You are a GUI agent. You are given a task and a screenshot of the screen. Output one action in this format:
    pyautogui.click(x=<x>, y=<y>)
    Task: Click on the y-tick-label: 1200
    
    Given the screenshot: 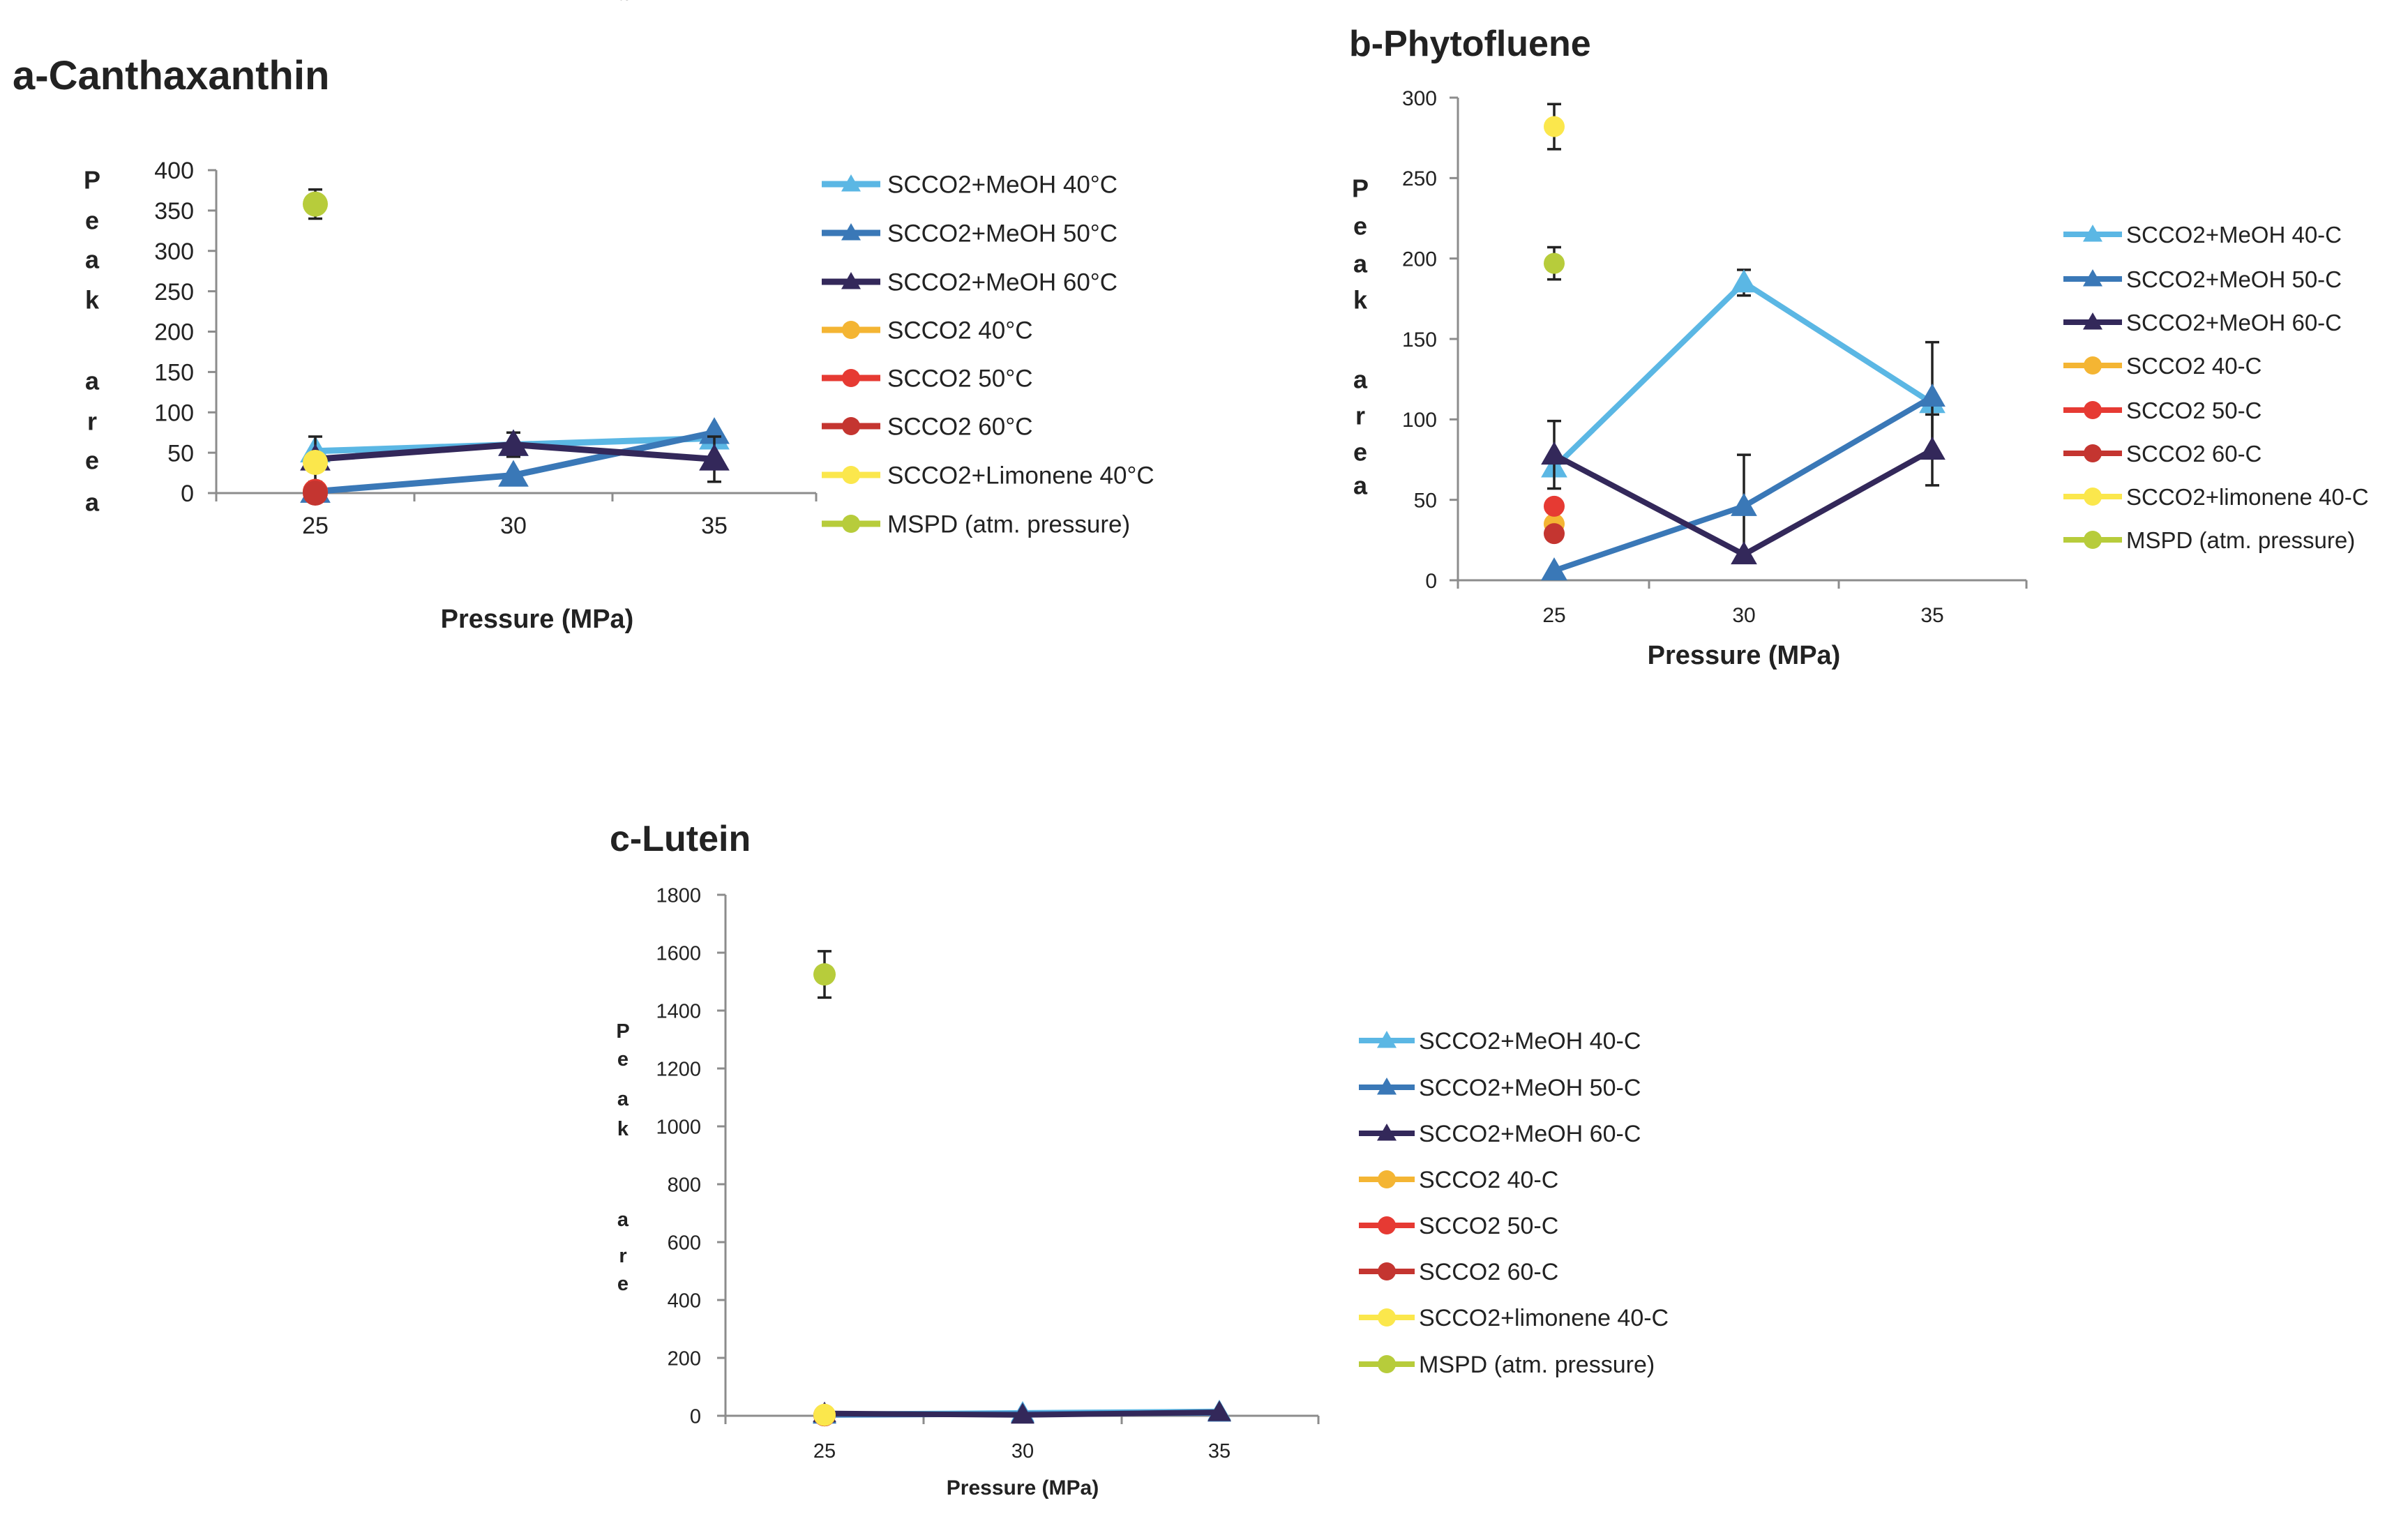 What is the action you would take?
    pyautogui.click(x=678, y=1069)
    